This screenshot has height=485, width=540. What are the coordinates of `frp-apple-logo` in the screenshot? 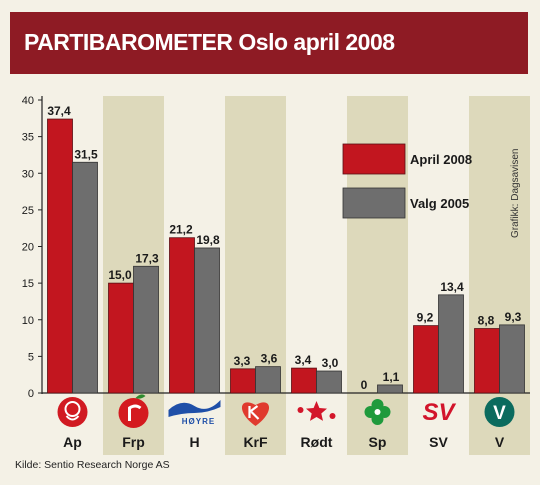 It's located at (133, 411).